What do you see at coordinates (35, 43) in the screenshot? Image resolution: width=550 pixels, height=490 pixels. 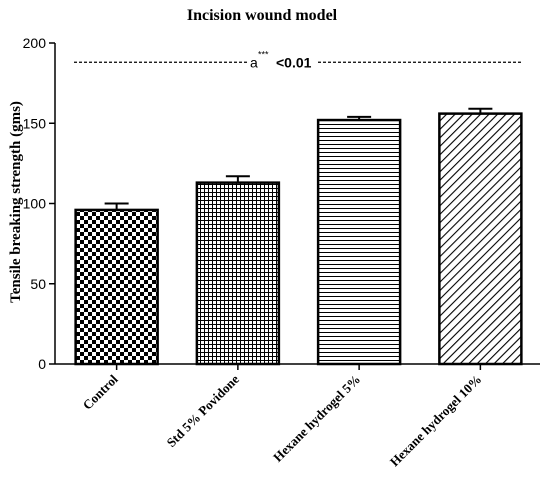 I see `y-tick-label: 200` at bounding box center [35, 43].